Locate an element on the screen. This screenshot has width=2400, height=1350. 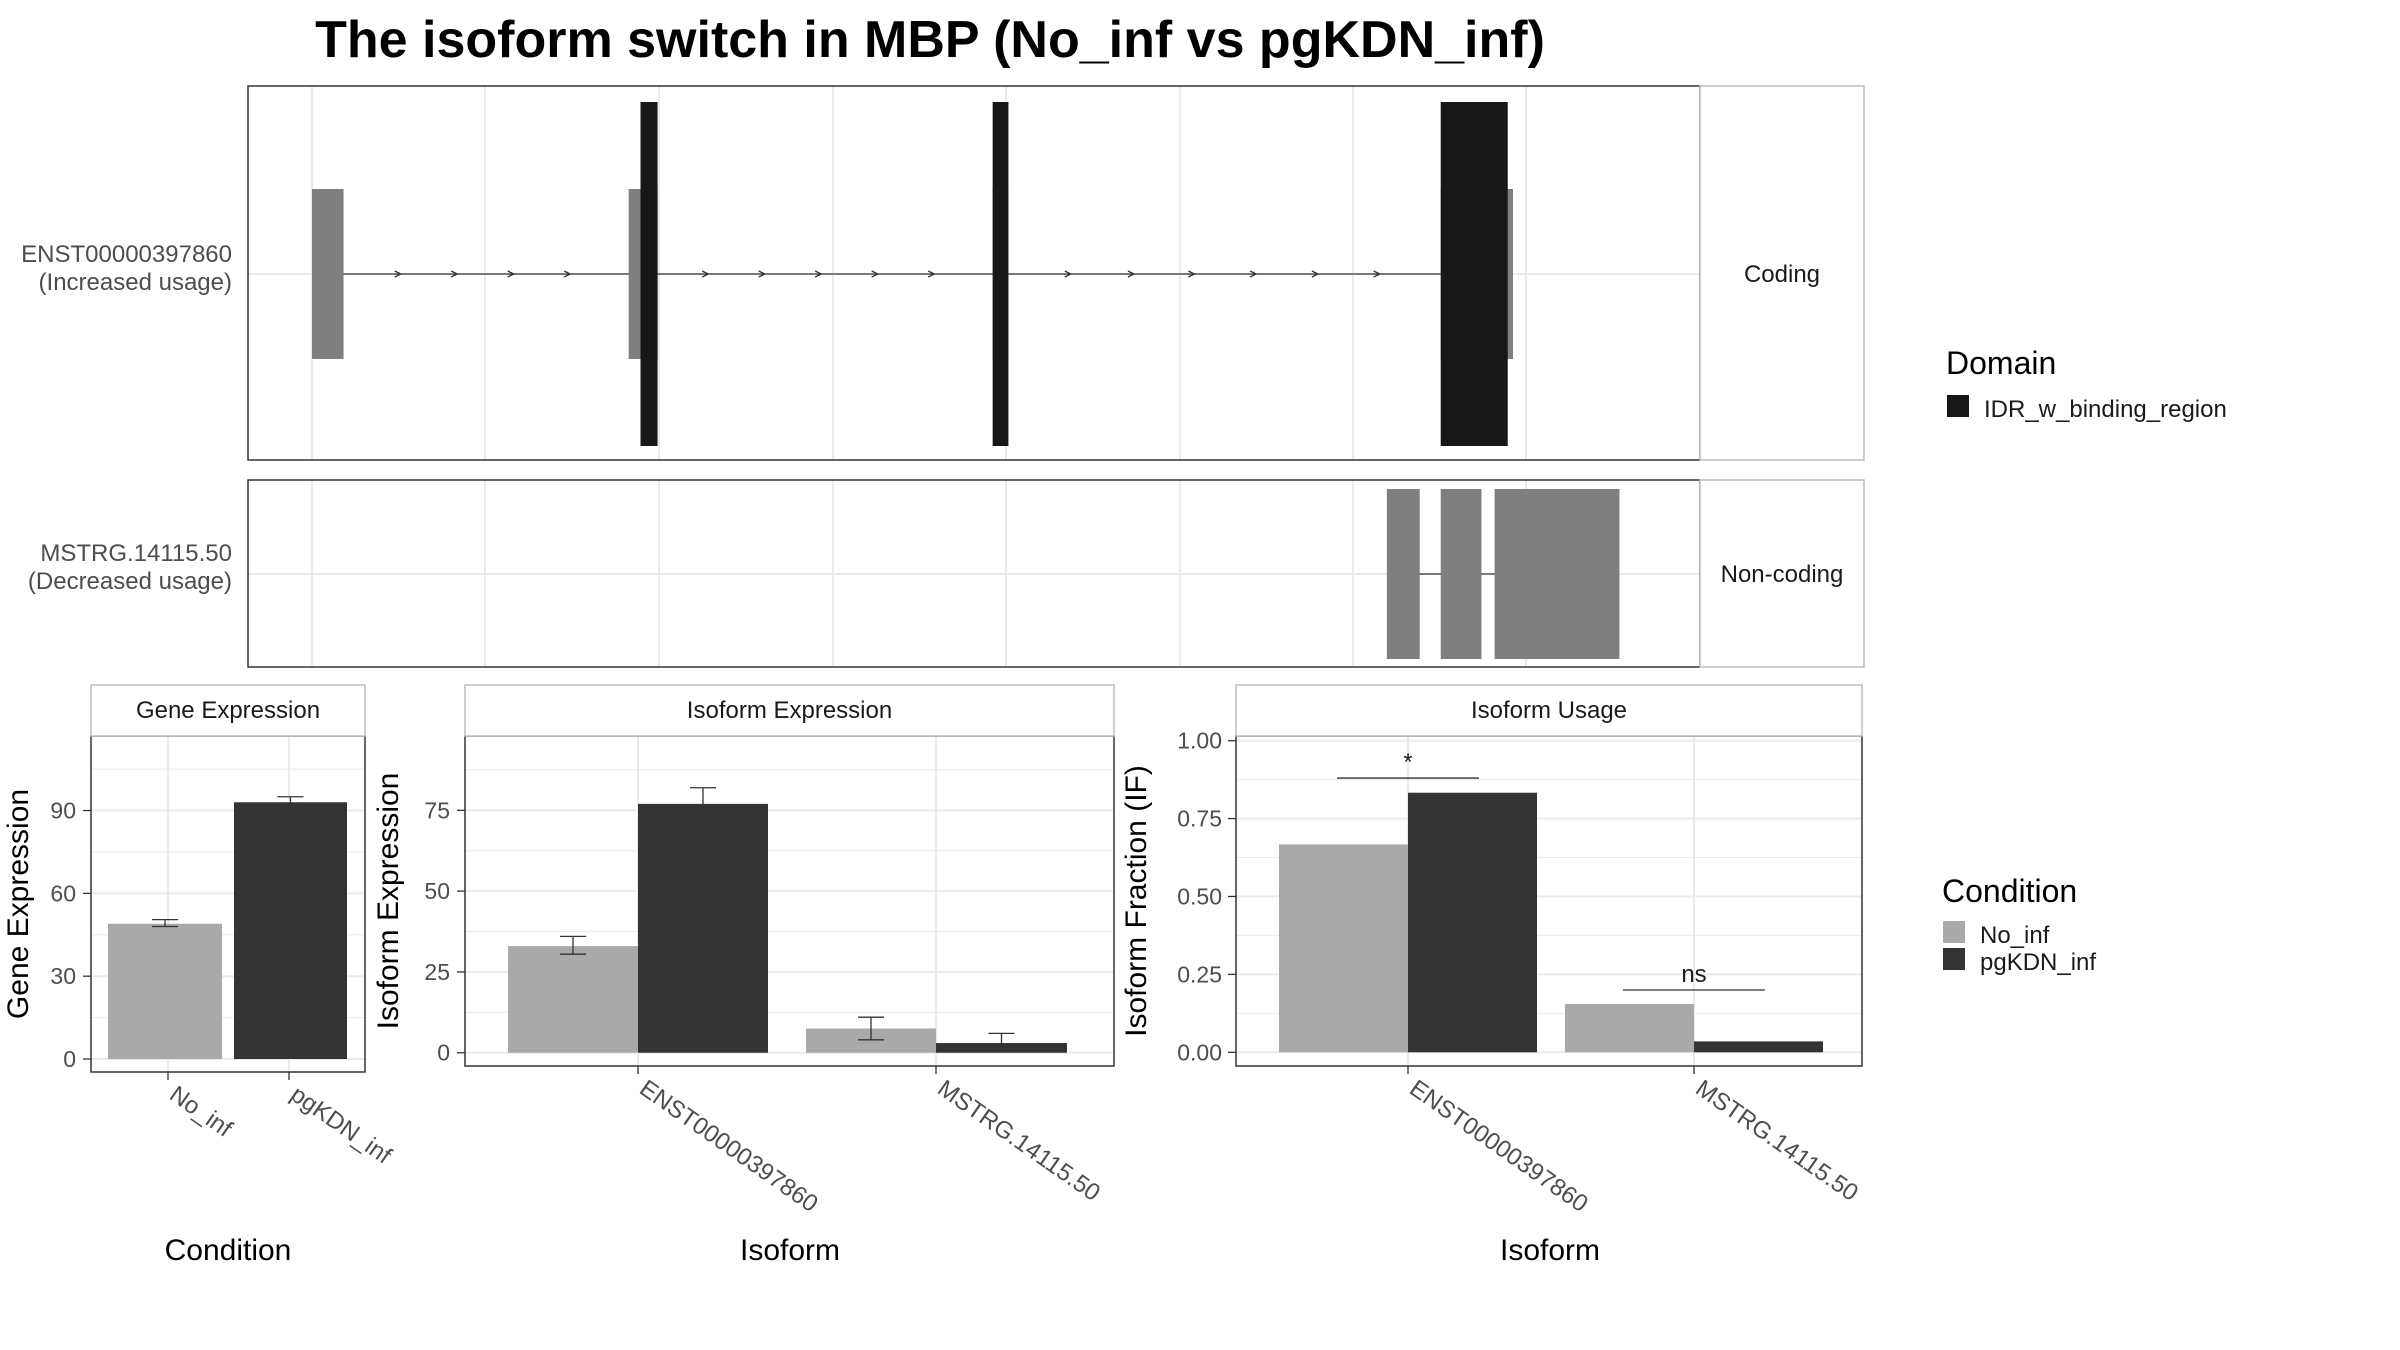
y-axis-title: Gene Expression is located at coordinates (18, 904).